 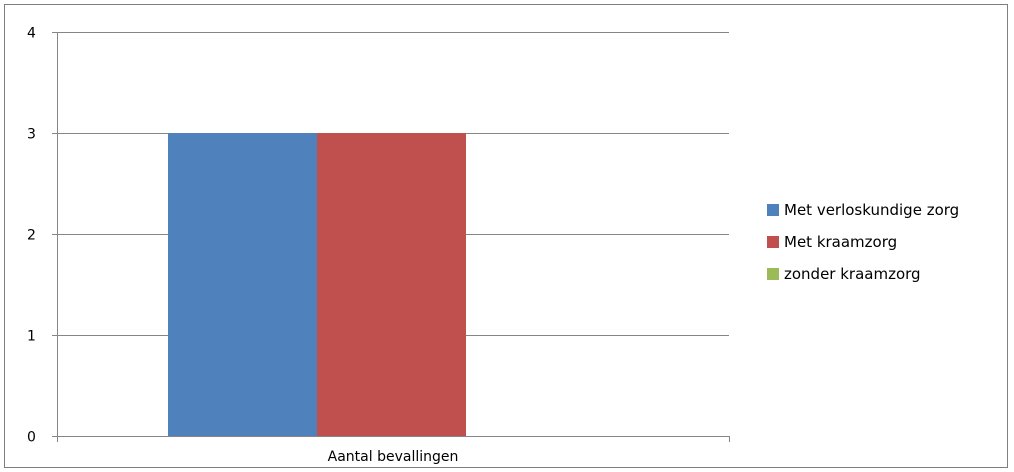 I want to click on y-tick-label: 0, so click(x=31, y=438).